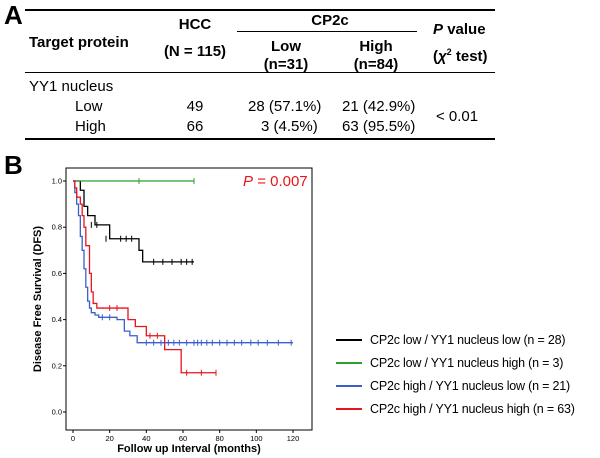 The image size is (600, 458). Describe the element at coordinates (79, 42) in the screenshot. I see `header-target-protein: Target protein` at that location.